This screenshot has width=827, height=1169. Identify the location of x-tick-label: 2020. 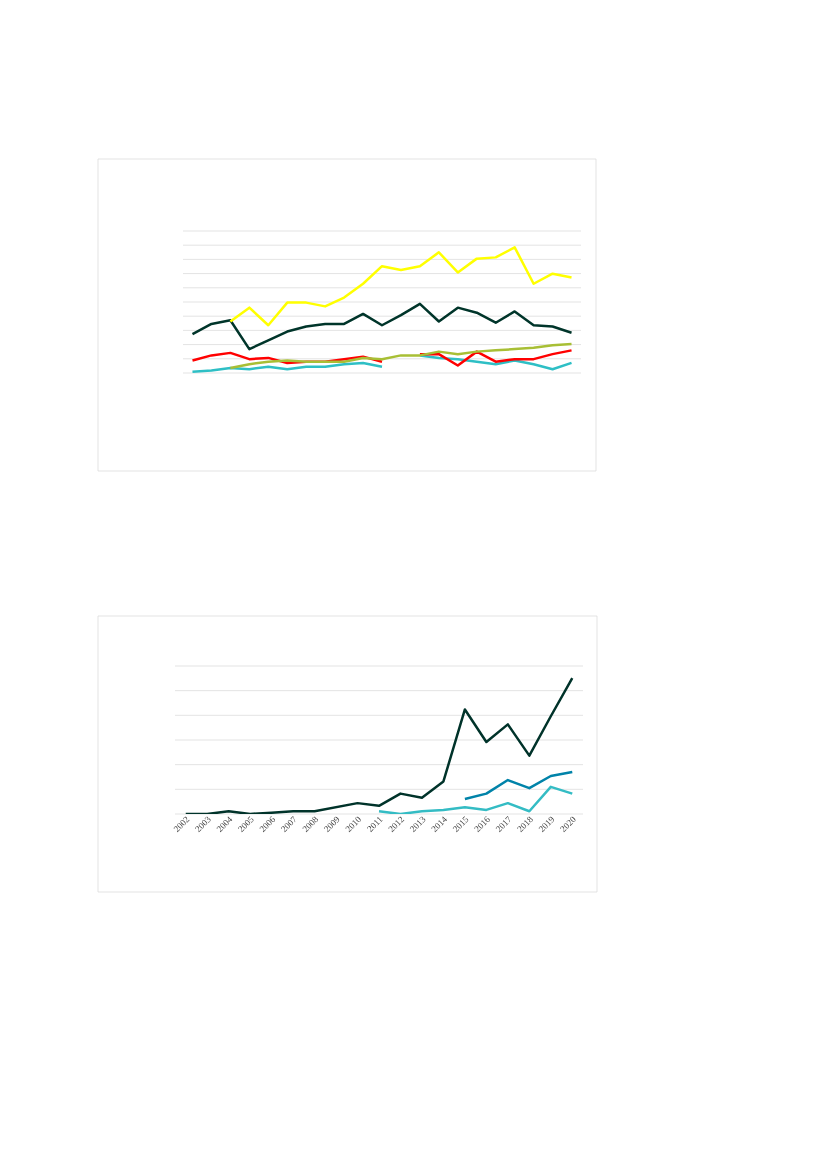
(568, 824).